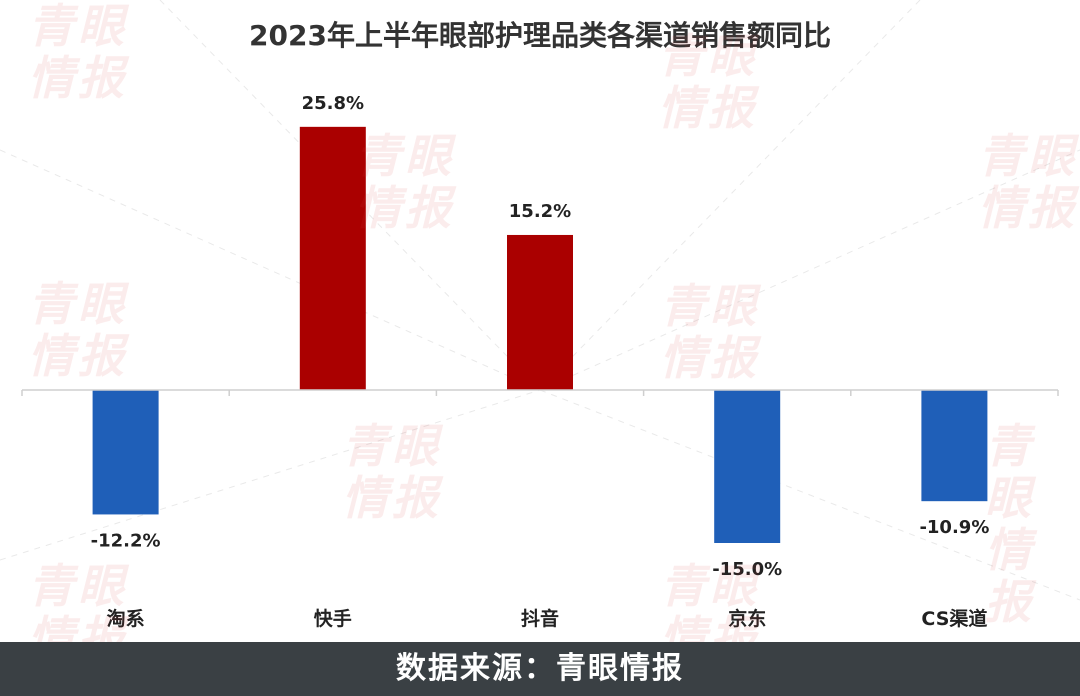  Describe the element at coordinates (126, 540) in the screenshot. I see `data-label-0: -12.2%` at that location.